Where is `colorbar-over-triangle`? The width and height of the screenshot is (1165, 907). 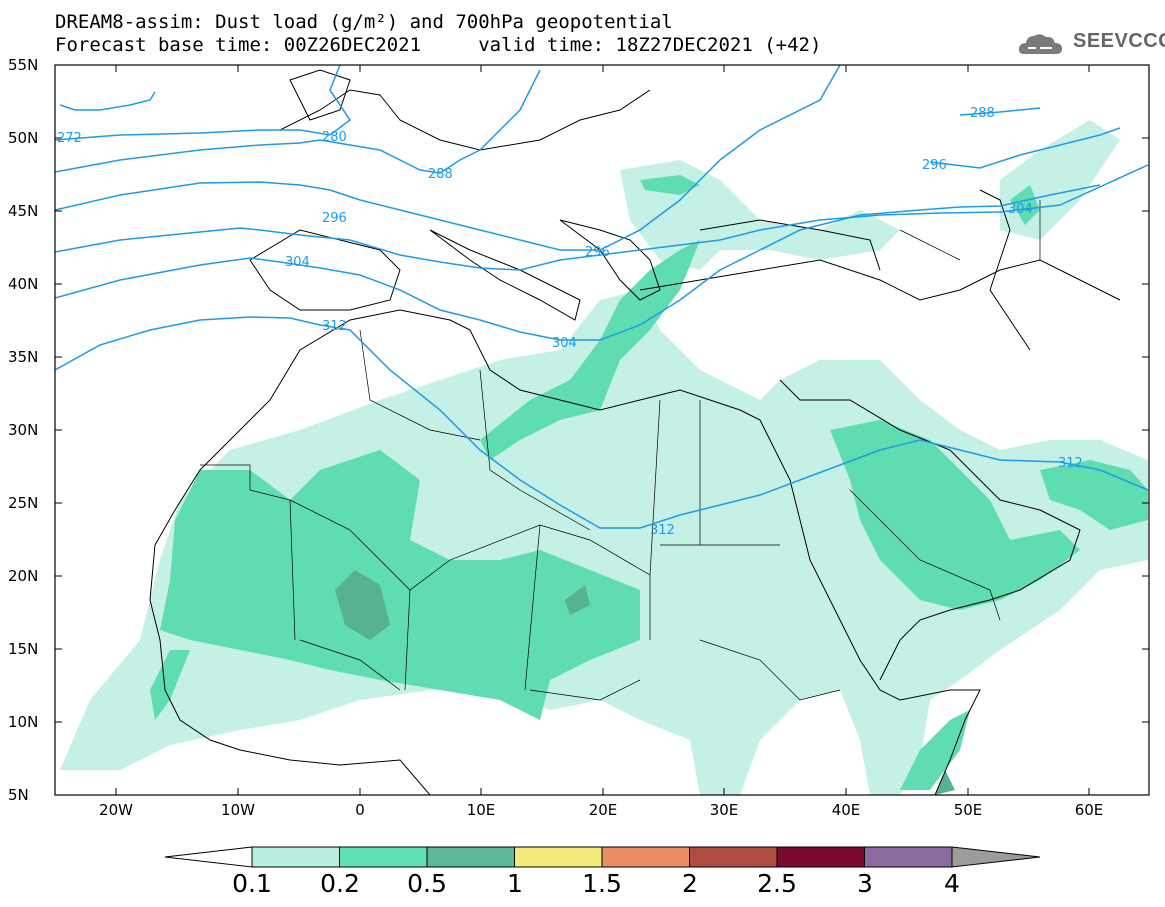
colorbar-over-triangle is located at coordinates (996, 857).